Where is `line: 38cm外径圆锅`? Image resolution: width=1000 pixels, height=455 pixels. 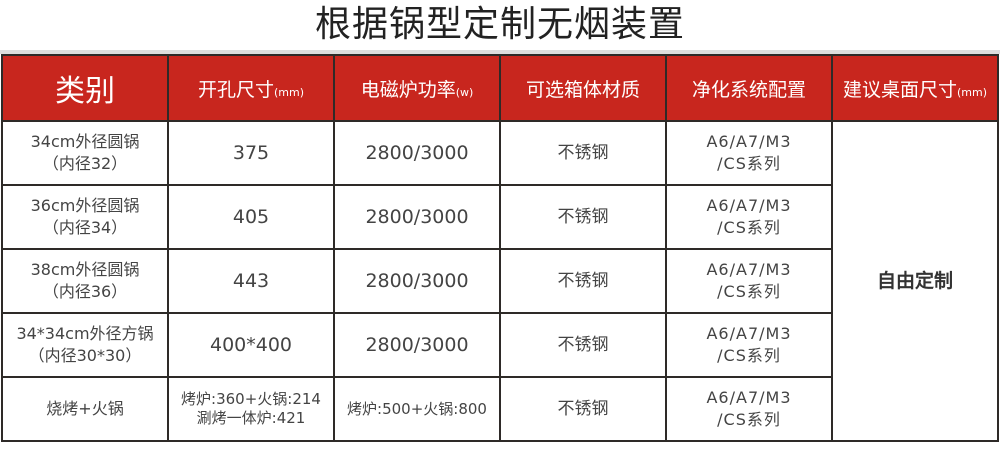
line: 38cm外径圆锅 is located at coordinates (85, 269).